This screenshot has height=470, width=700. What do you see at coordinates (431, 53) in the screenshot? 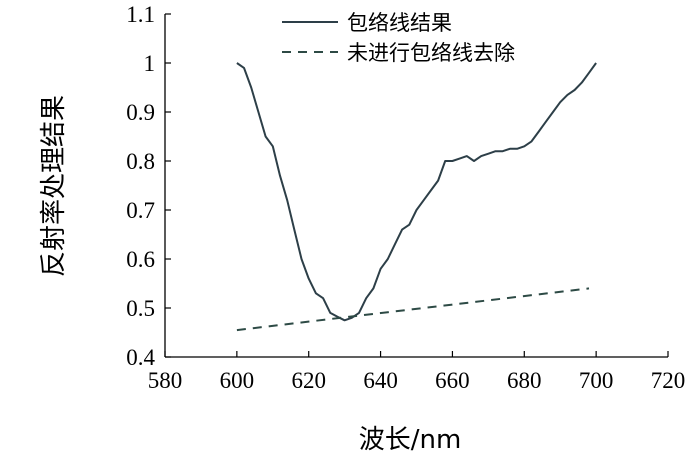
I see `legend-label: 未进行包络线去除` at bounding box center [431, 53].